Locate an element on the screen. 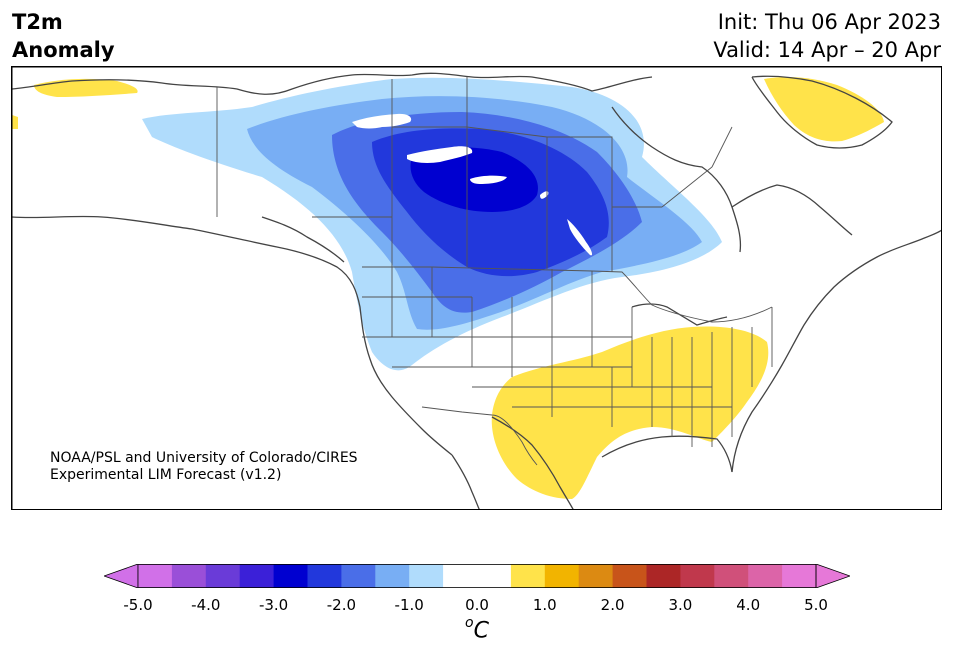 The image size is (953, 656). colorbar-extend-min is located at coordinates (120, 576).